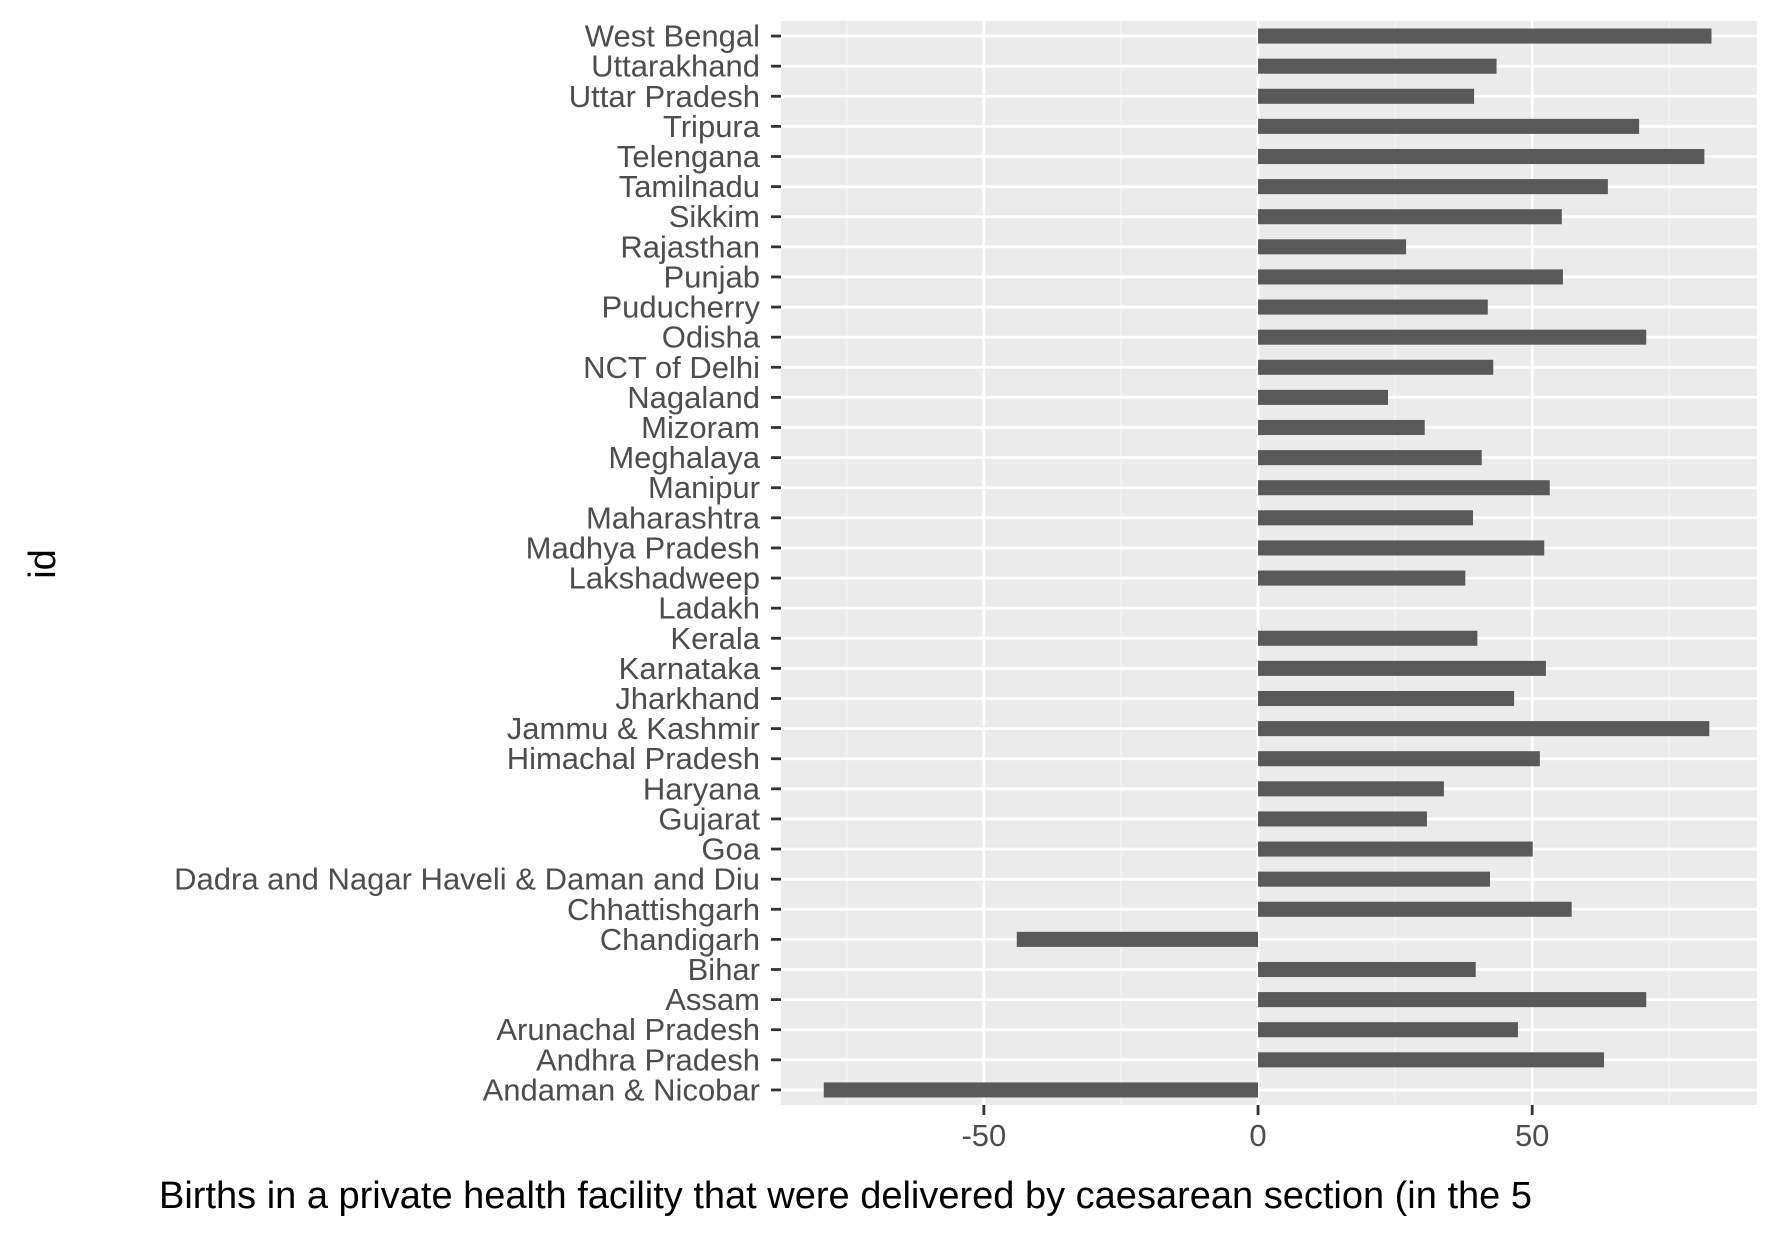 The image size is (1779, 1243). Describe the element at coordinates (633, 758) in the screenshot. I see `y-tick-label: Himachal Pradesh` at that location.